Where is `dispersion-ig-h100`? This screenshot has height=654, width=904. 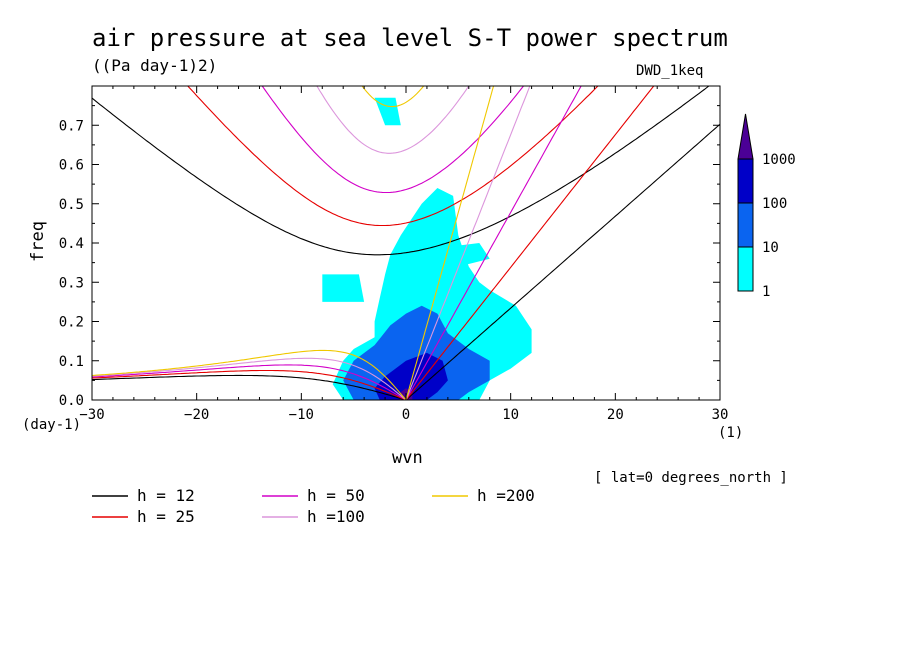 dispersion-ig-h100 is located at coordinates (393, 120).